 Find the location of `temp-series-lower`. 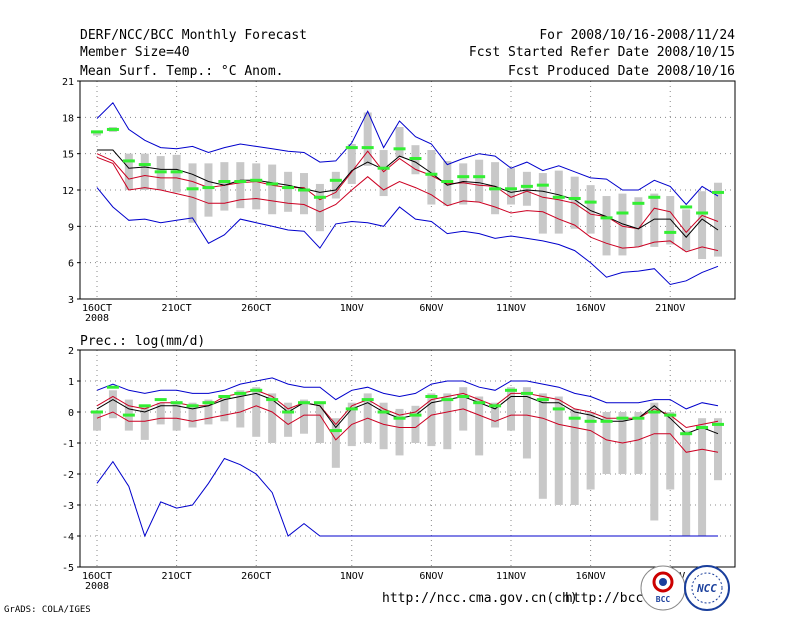

temp-series-lower is located at coordinates (407, 204).